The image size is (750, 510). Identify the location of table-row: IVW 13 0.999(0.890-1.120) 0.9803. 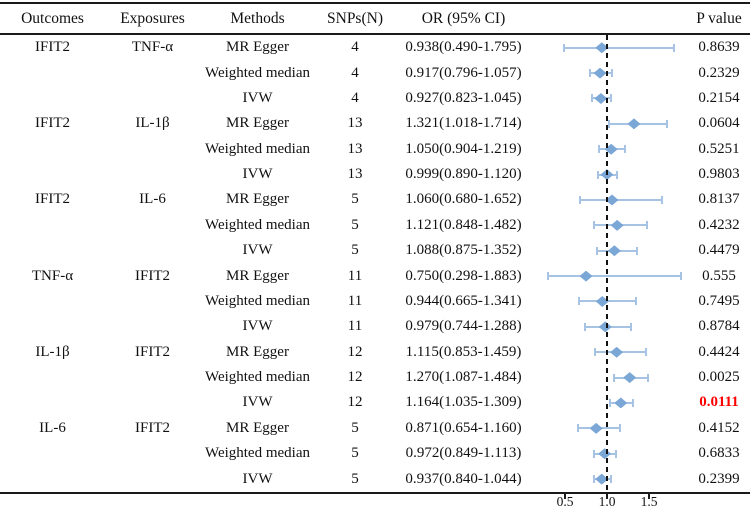
(375, 174).